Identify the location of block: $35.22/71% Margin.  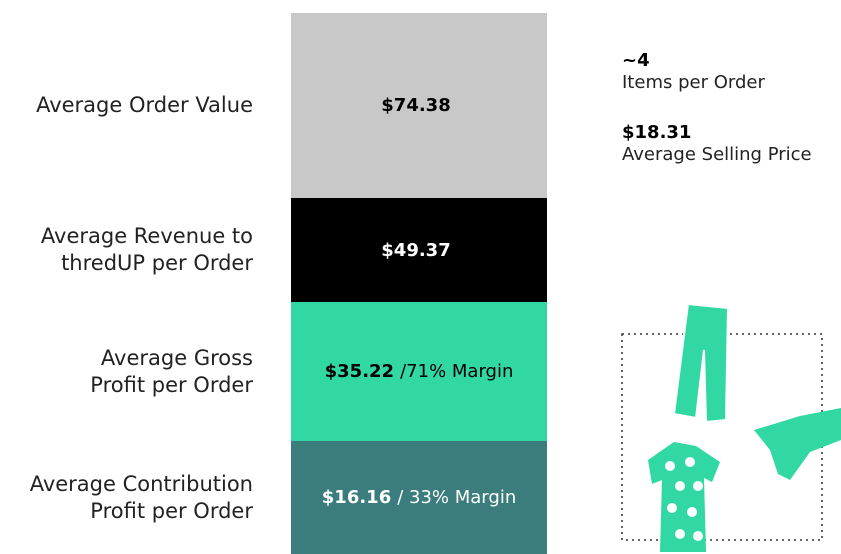
(419, 371).